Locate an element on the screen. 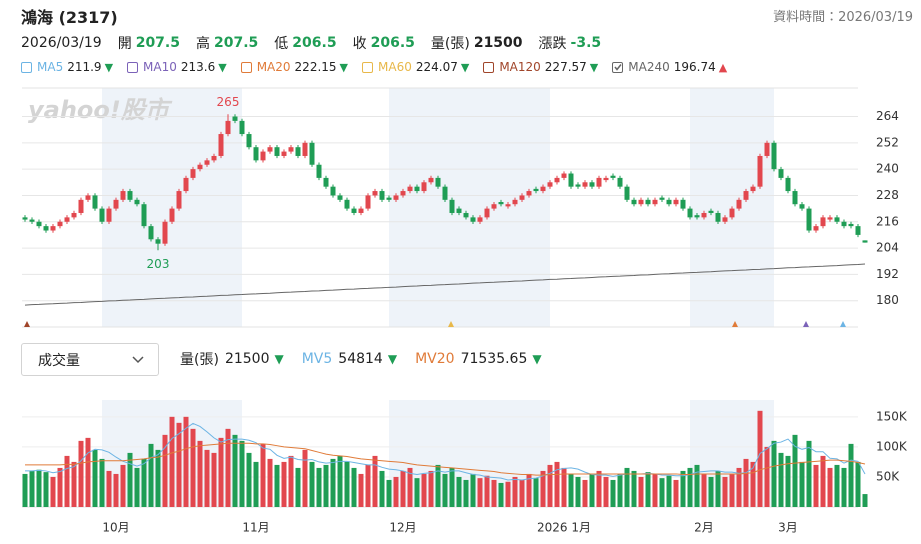 This screenshot has width=921, height=544. y-tick-label: 216 is located at coordinates (887, 221).